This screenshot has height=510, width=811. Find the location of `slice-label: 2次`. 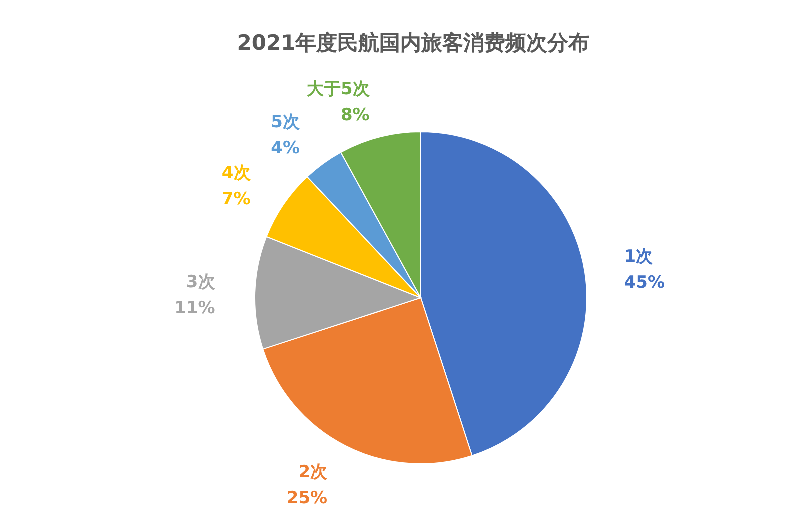

slice-label: 2次 is located at coordinates (313, 472).